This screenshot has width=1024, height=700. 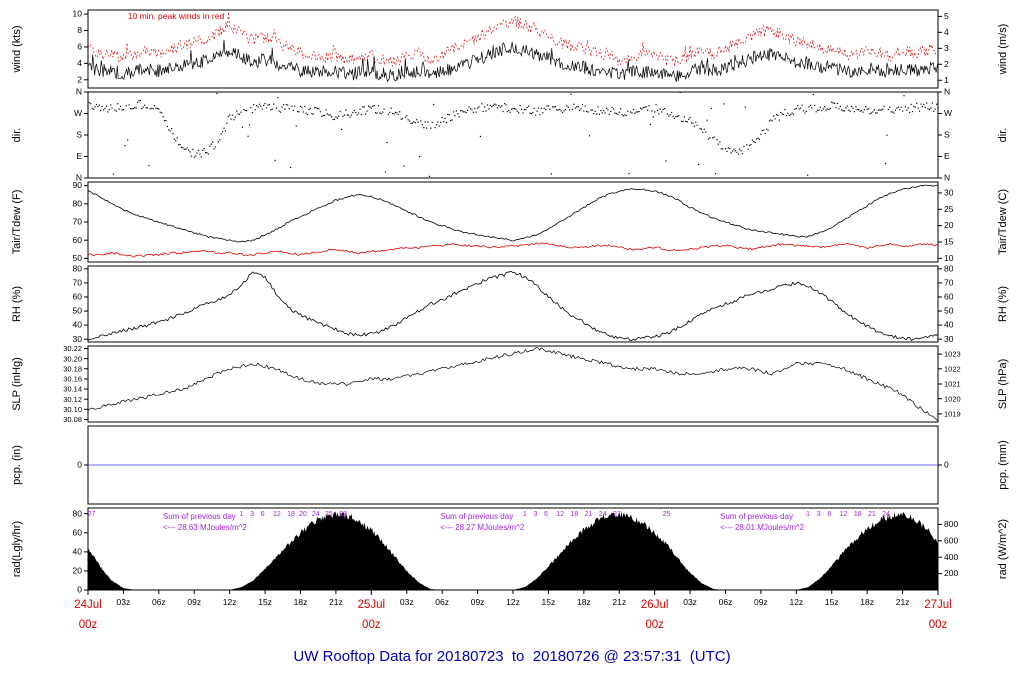 I want to click on chart-text: 10 min. peak winds in red, so click(x=176, y=16).